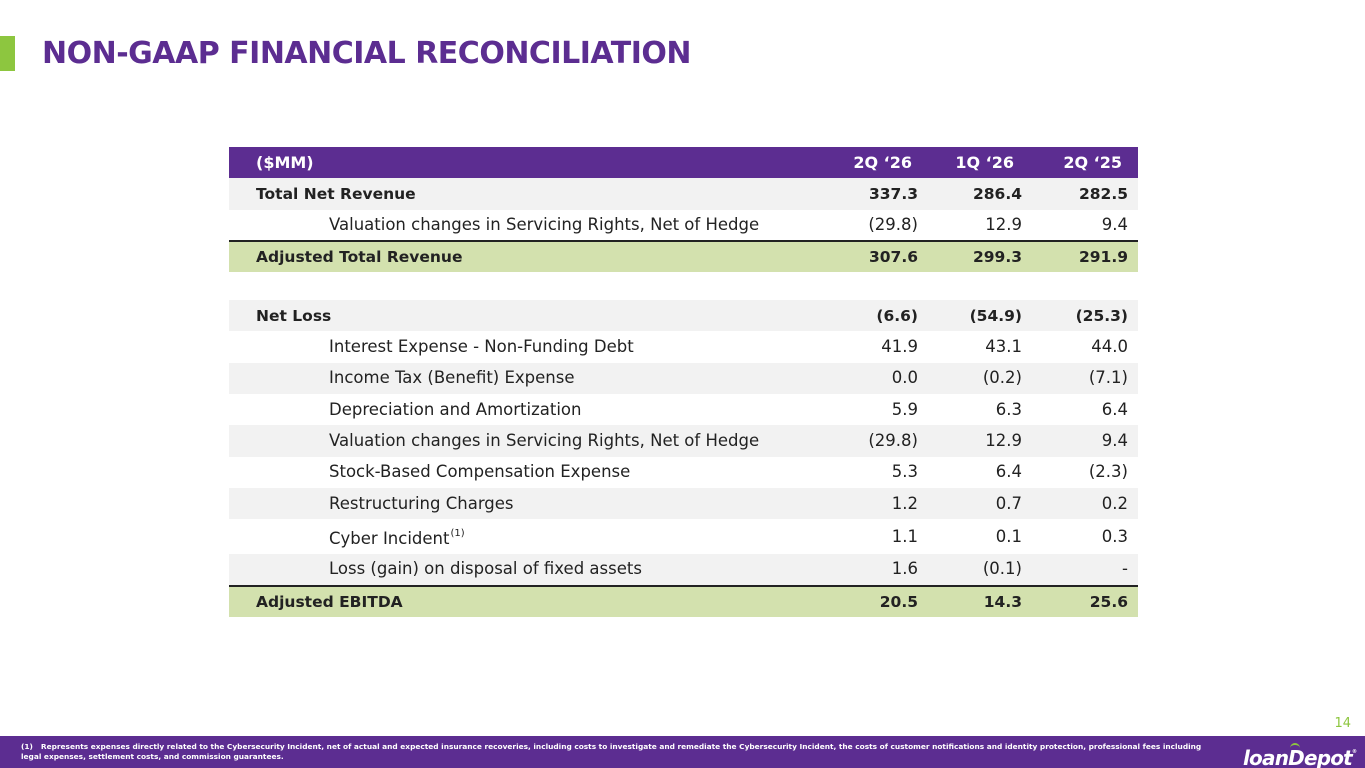 Image resolution: width=1365 pixels, height=768 pixels. What do you see at coordinates (984, 256) in the screenshot?
I see `cell-1q26: 299.3` at bounding box center [984, 256].